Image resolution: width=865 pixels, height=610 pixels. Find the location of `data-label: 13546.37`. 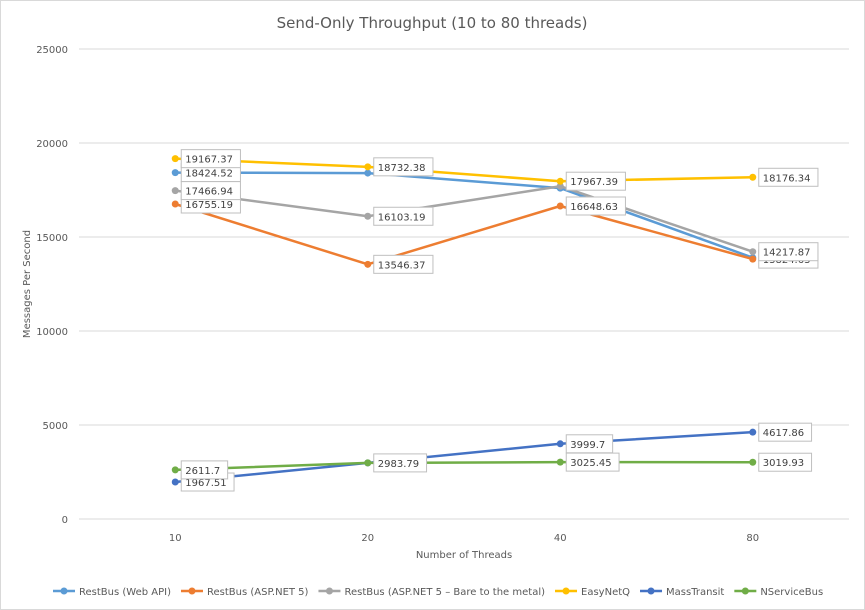

data-label: 13546.37 is located at coordinates (402, 265).